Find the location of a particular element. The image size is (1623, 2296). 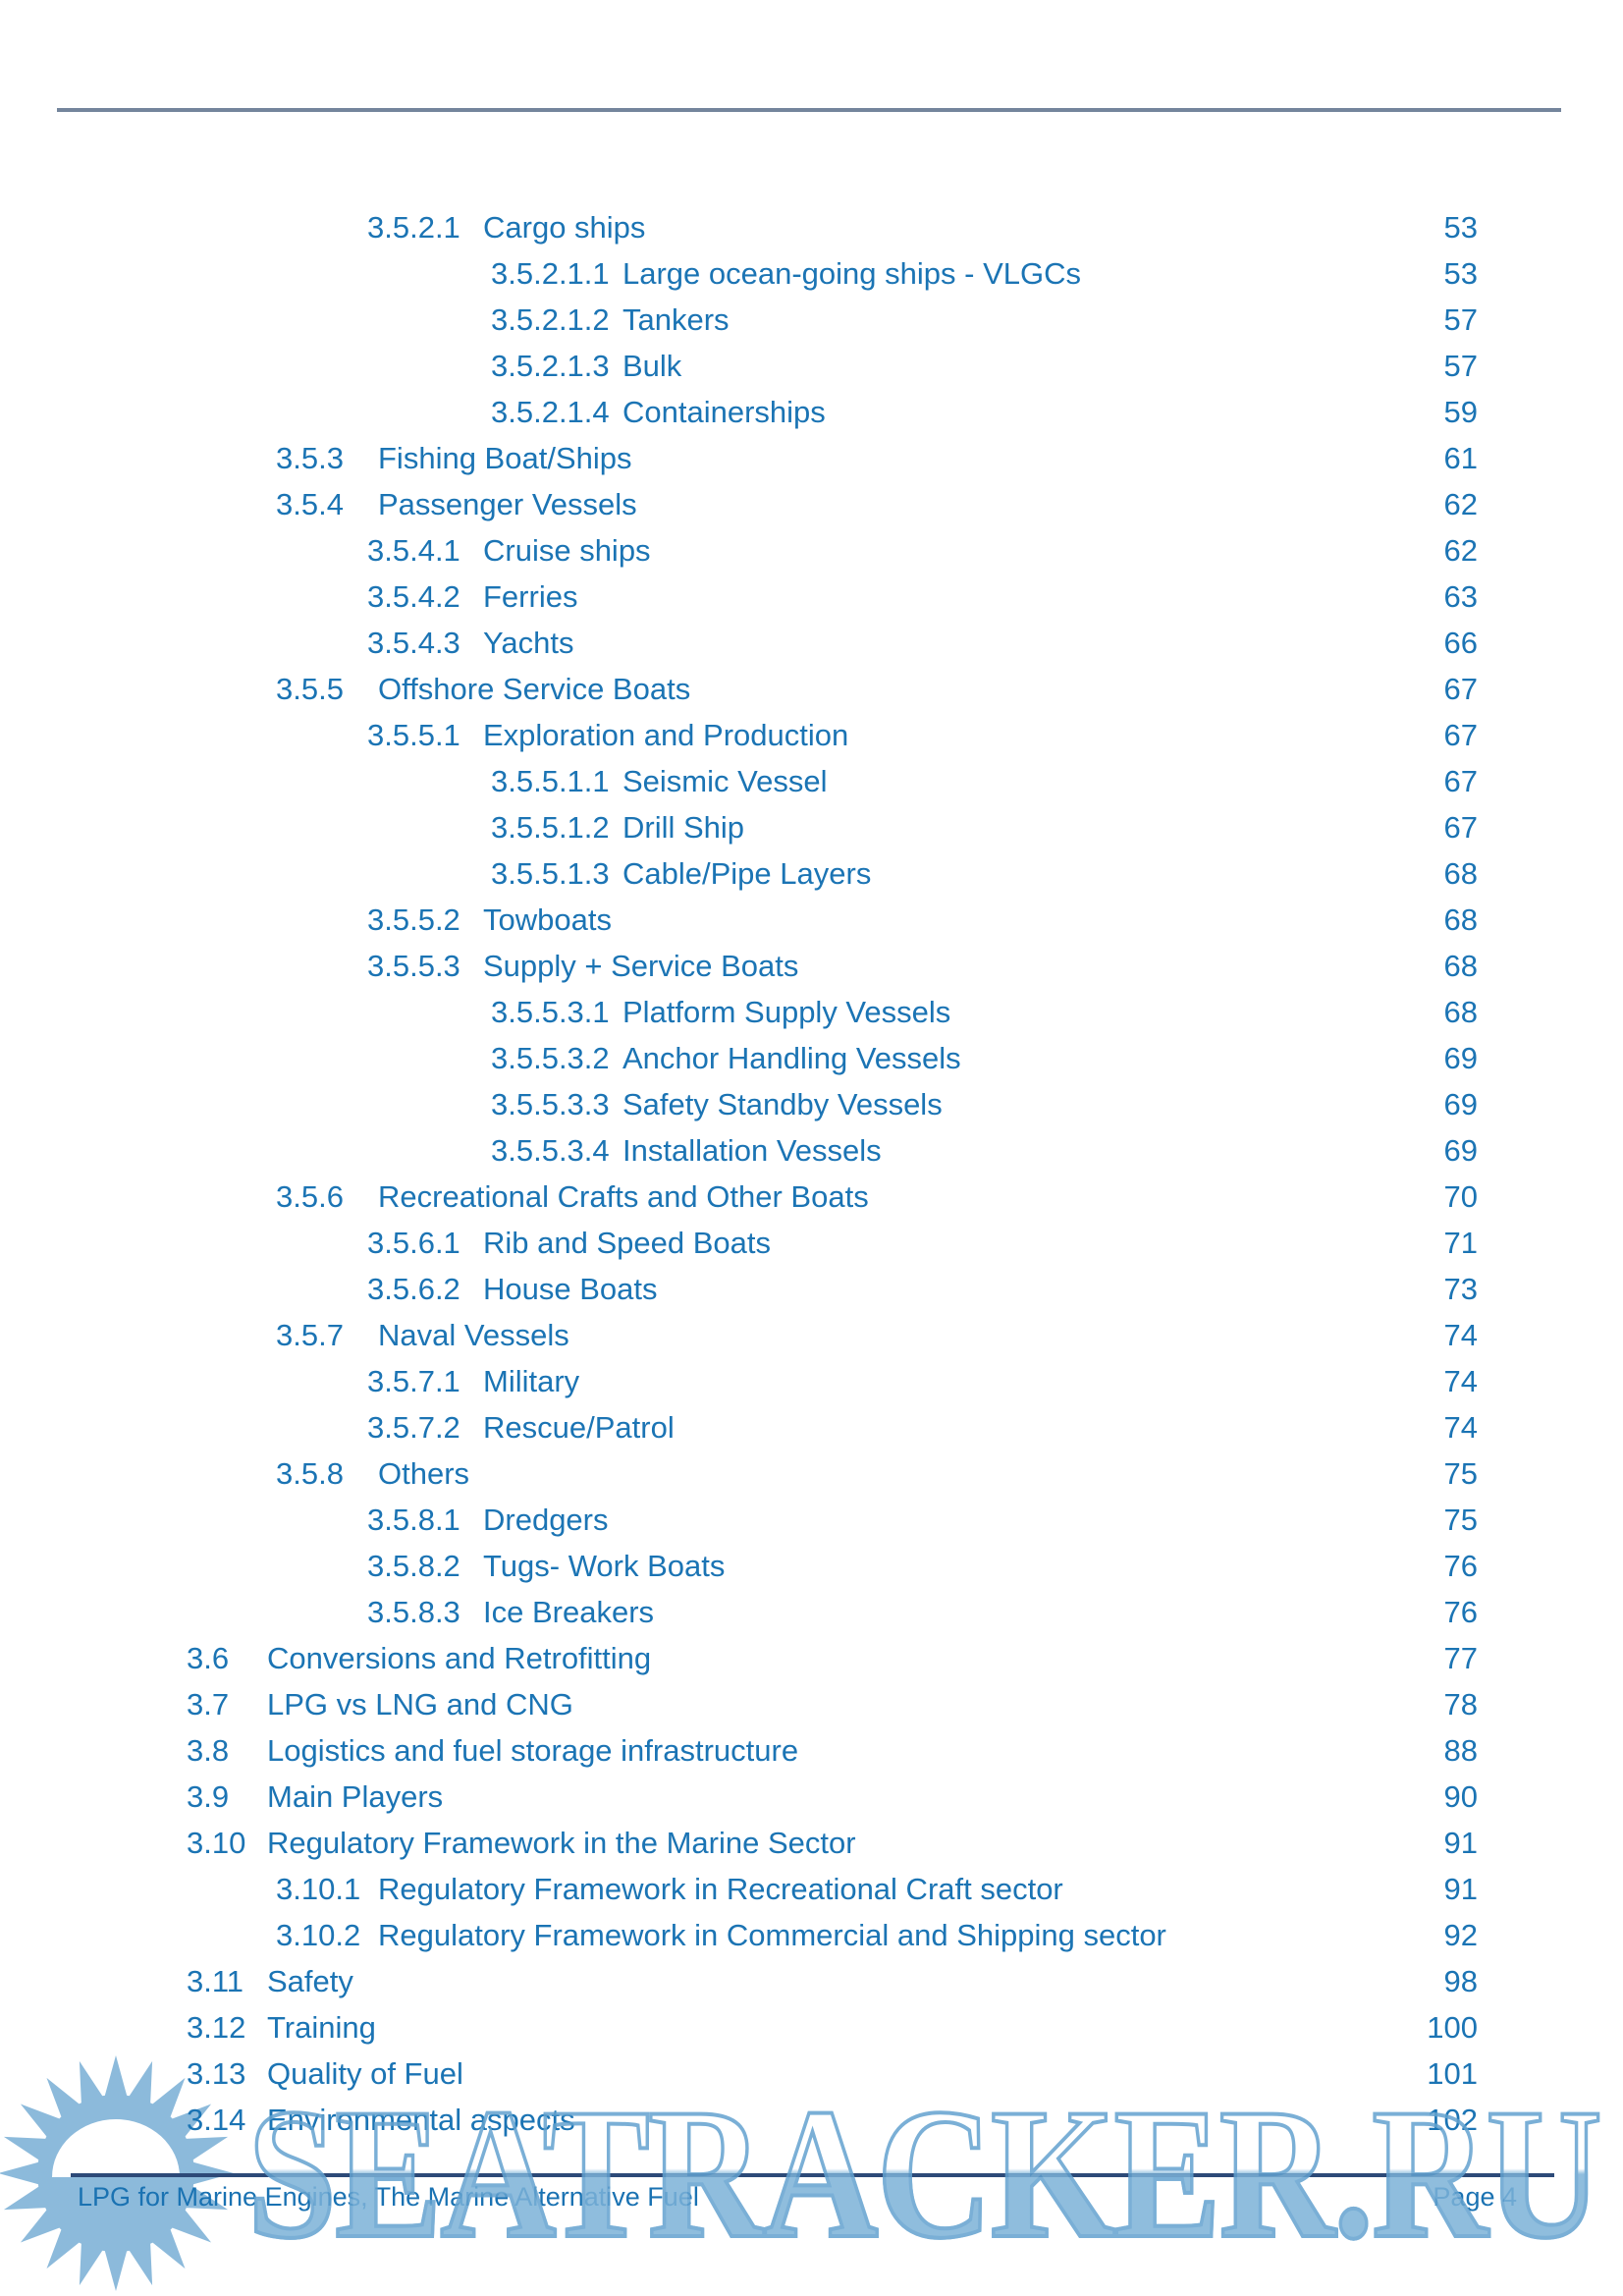

toc-entry: 3.5.5 Offshore Service Boats 67 is located at coordinates (811, 689).